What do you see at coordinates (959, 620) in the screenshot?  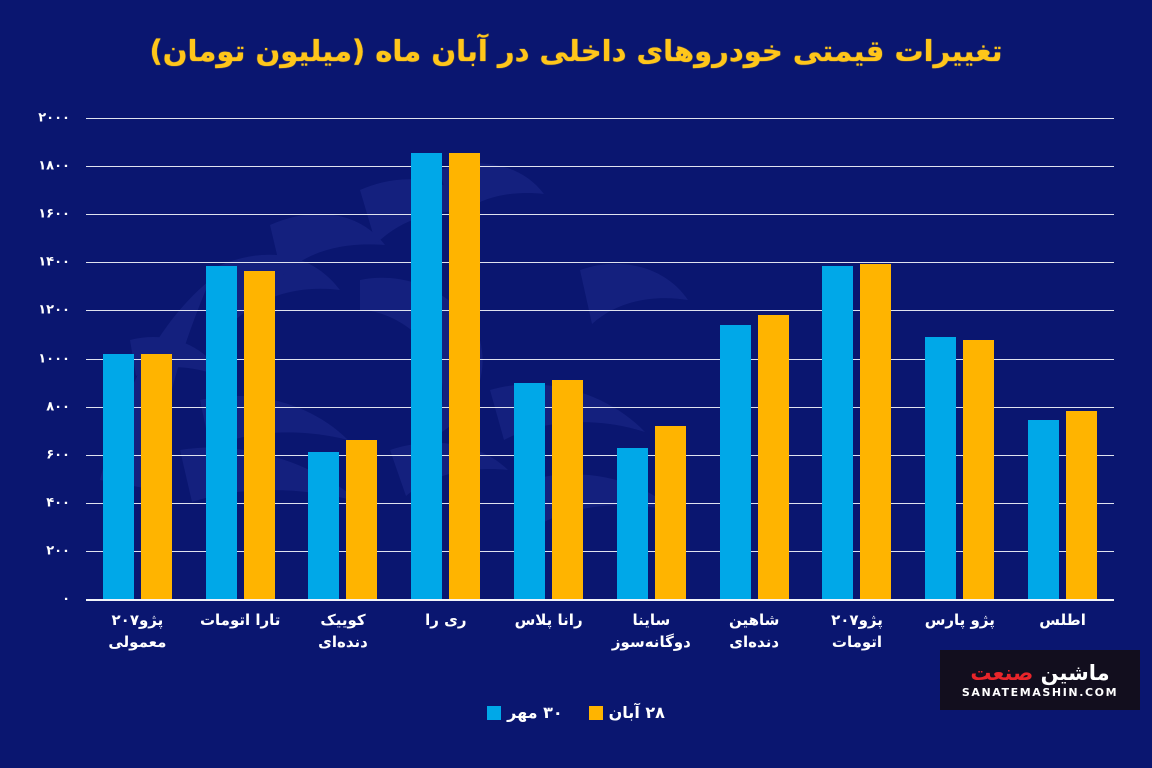 I see `x-axis-tick-label: پژو پارس` at bounding box center [959, 620].